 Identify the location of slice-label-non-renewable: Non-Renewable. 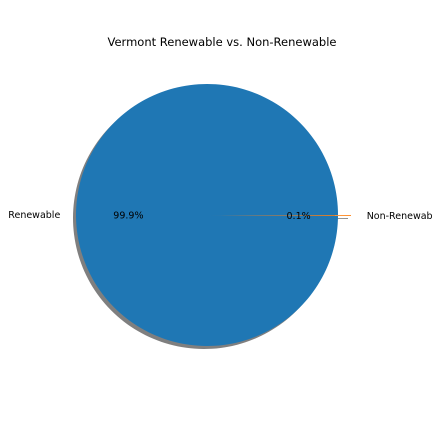
(399, 216).